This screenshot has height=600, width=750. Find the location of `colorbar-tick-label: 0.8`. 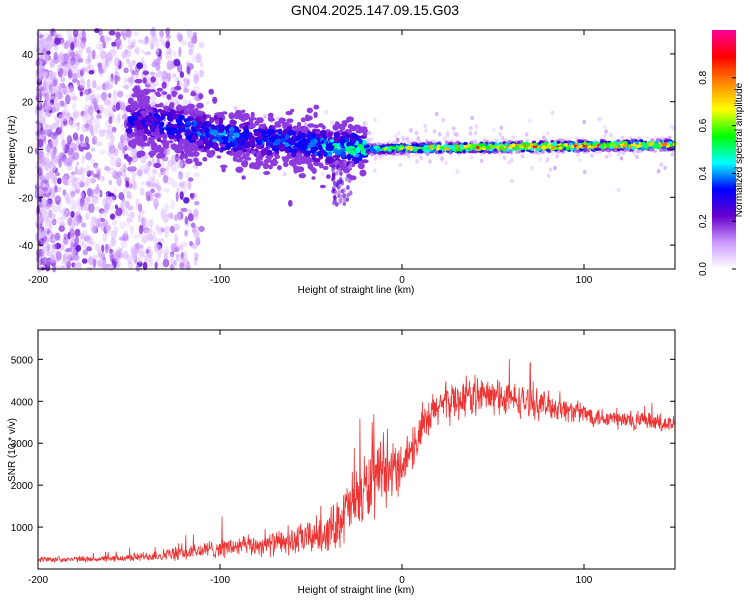

colorbar-tick-label: 0.8 is located at coordinates (703, 77).